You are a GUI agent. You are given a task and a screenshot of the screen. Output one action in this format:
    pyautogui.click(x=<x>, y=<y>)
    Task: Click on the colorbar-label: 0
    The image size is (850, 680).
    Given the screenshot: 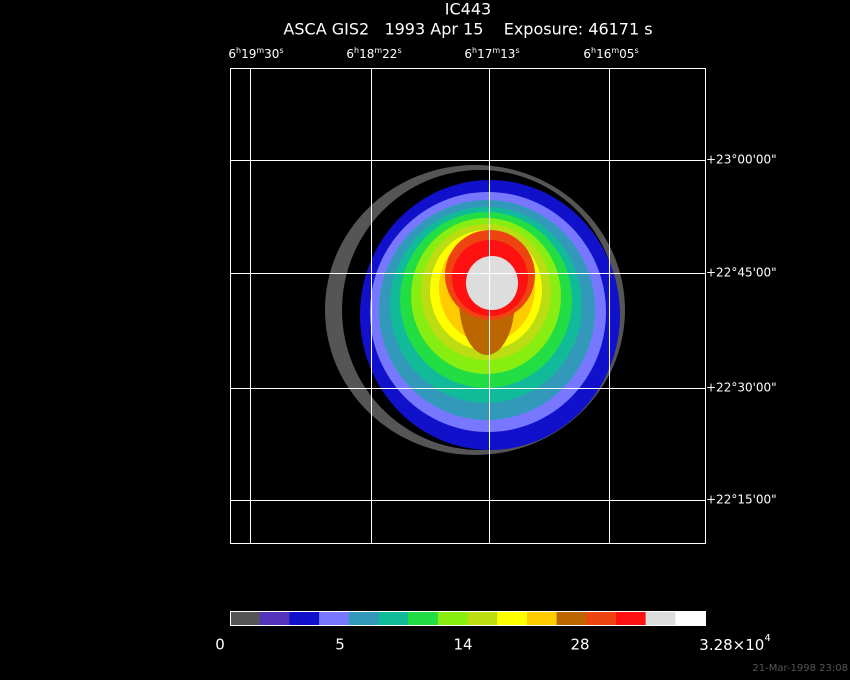 What is the action you would take?
    pyautogui.click(x=220, y=645)
    